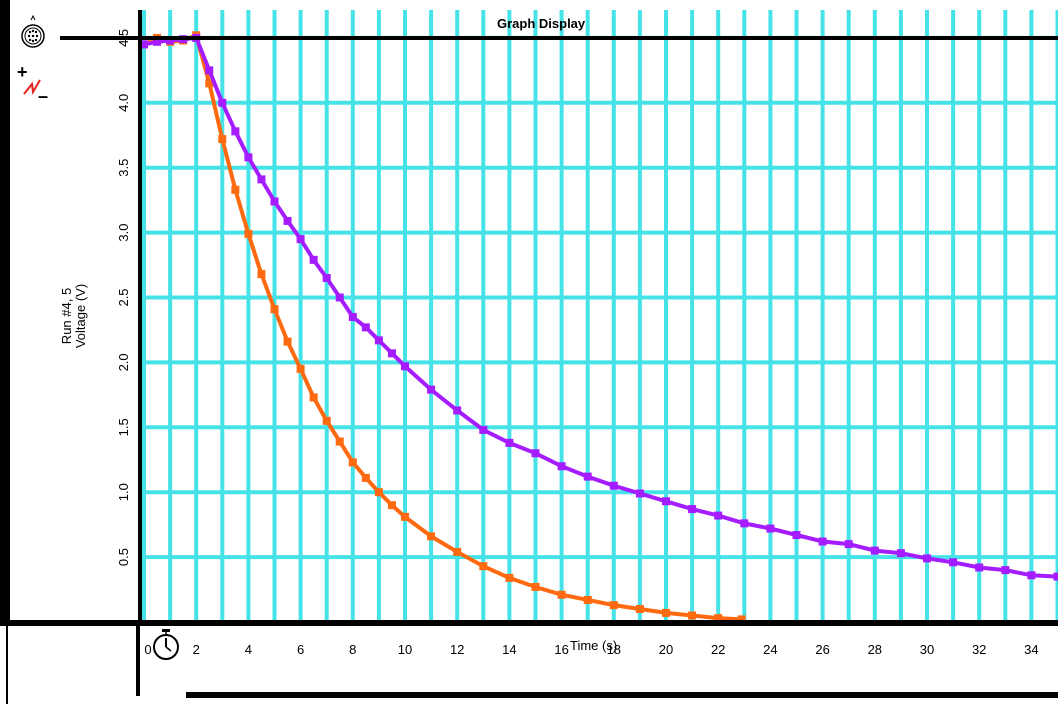 The height and width of the screenshot is (704, 1058). I want to click on x-tick-label: 0, so click(147, 649).